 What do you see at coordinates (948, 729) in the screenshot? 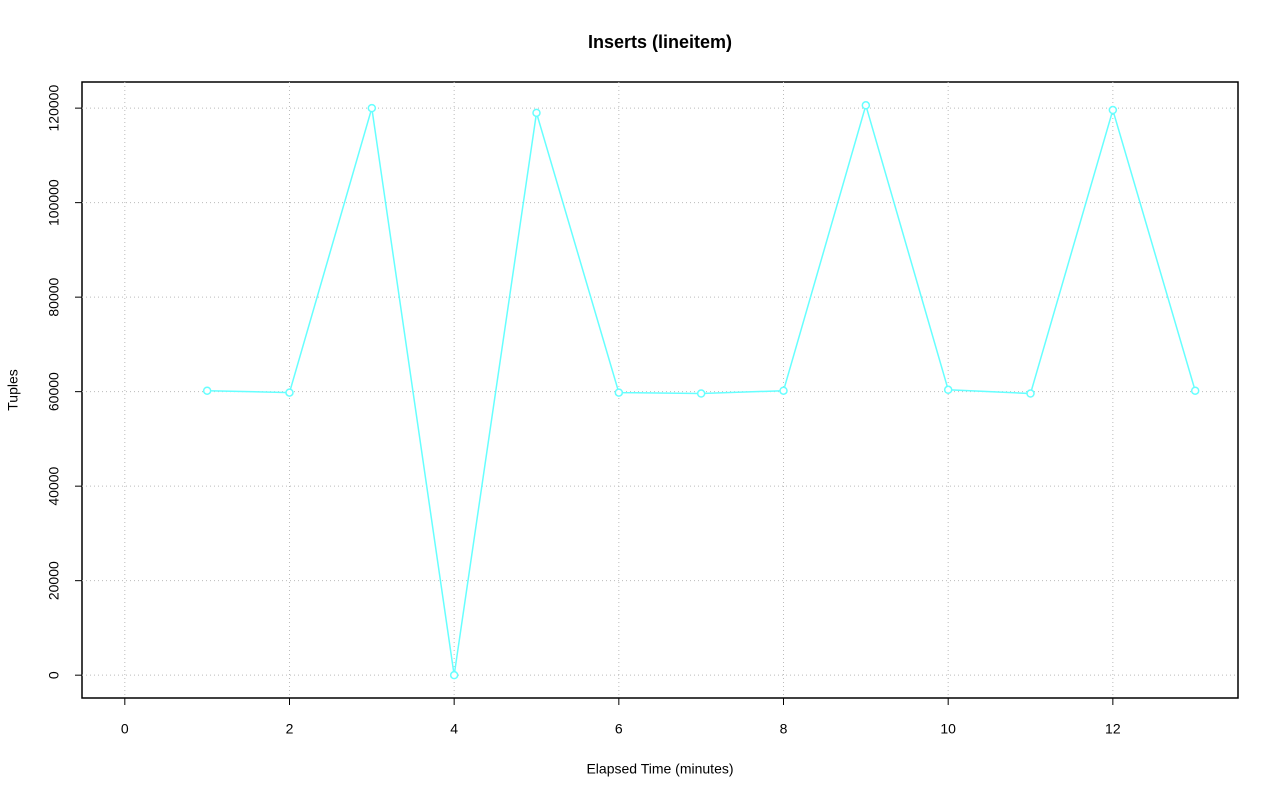
I see `x-tick-label: 10` at bounding box center [948, 729].